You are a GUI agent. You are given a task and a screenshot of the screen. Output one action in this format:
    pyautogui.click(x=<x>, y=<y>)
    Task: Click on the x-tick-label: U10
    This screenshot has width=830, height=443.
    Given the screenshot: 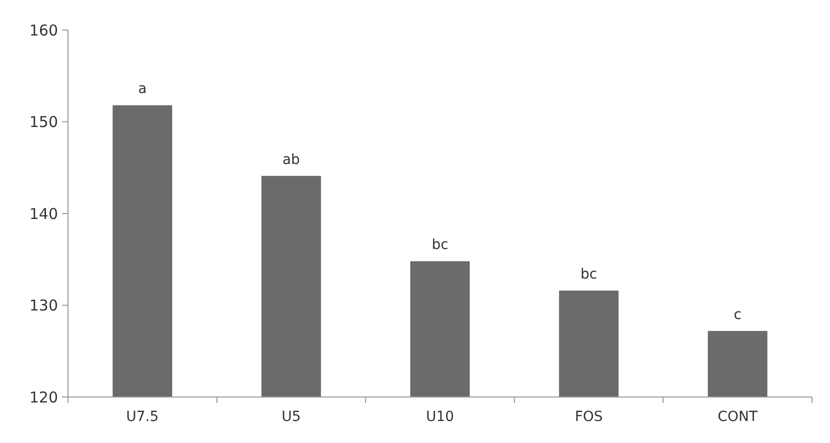 What is the action you would take?
    pyautogui.click(x=440, y=417)
    